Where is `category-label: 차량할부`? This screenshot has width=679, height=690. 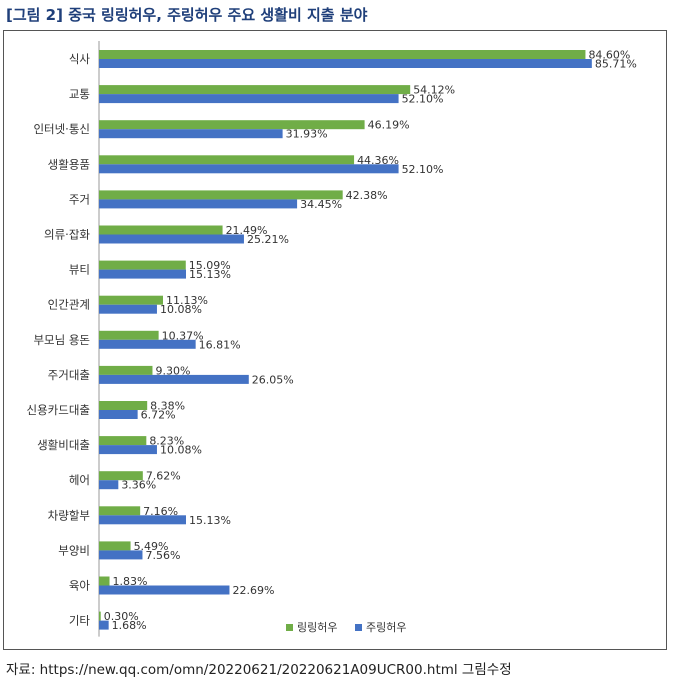
category-label: 차량할부 is located at coordinates (69, 515).